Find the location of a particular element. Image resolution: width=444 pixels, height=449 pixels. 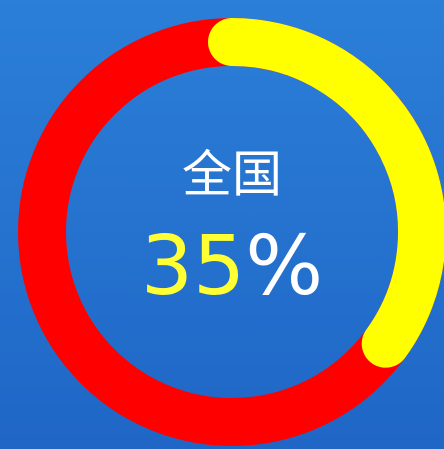

value-unit: % is located at coordinates (284, 266).